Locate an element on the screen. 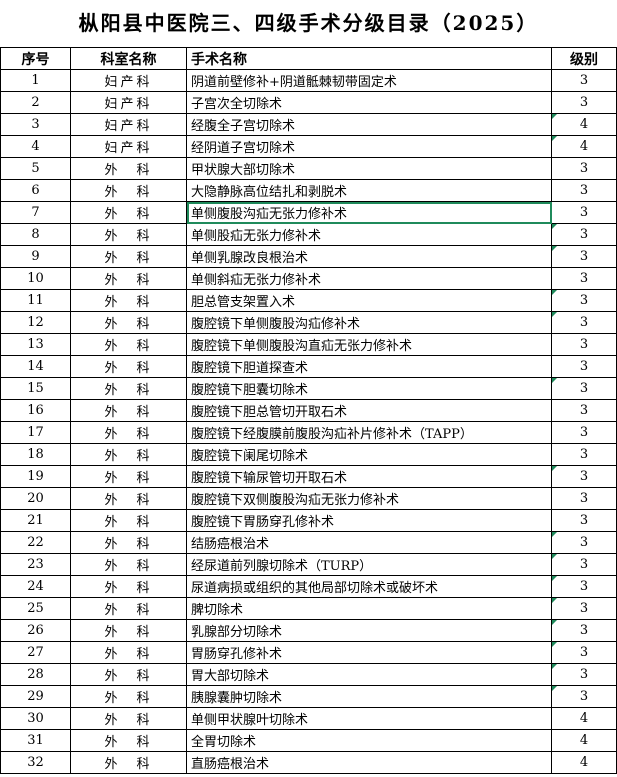 The height and width of the screenshot is (777, 617). seq-cell: 17 is located at coordinates (35, 432).